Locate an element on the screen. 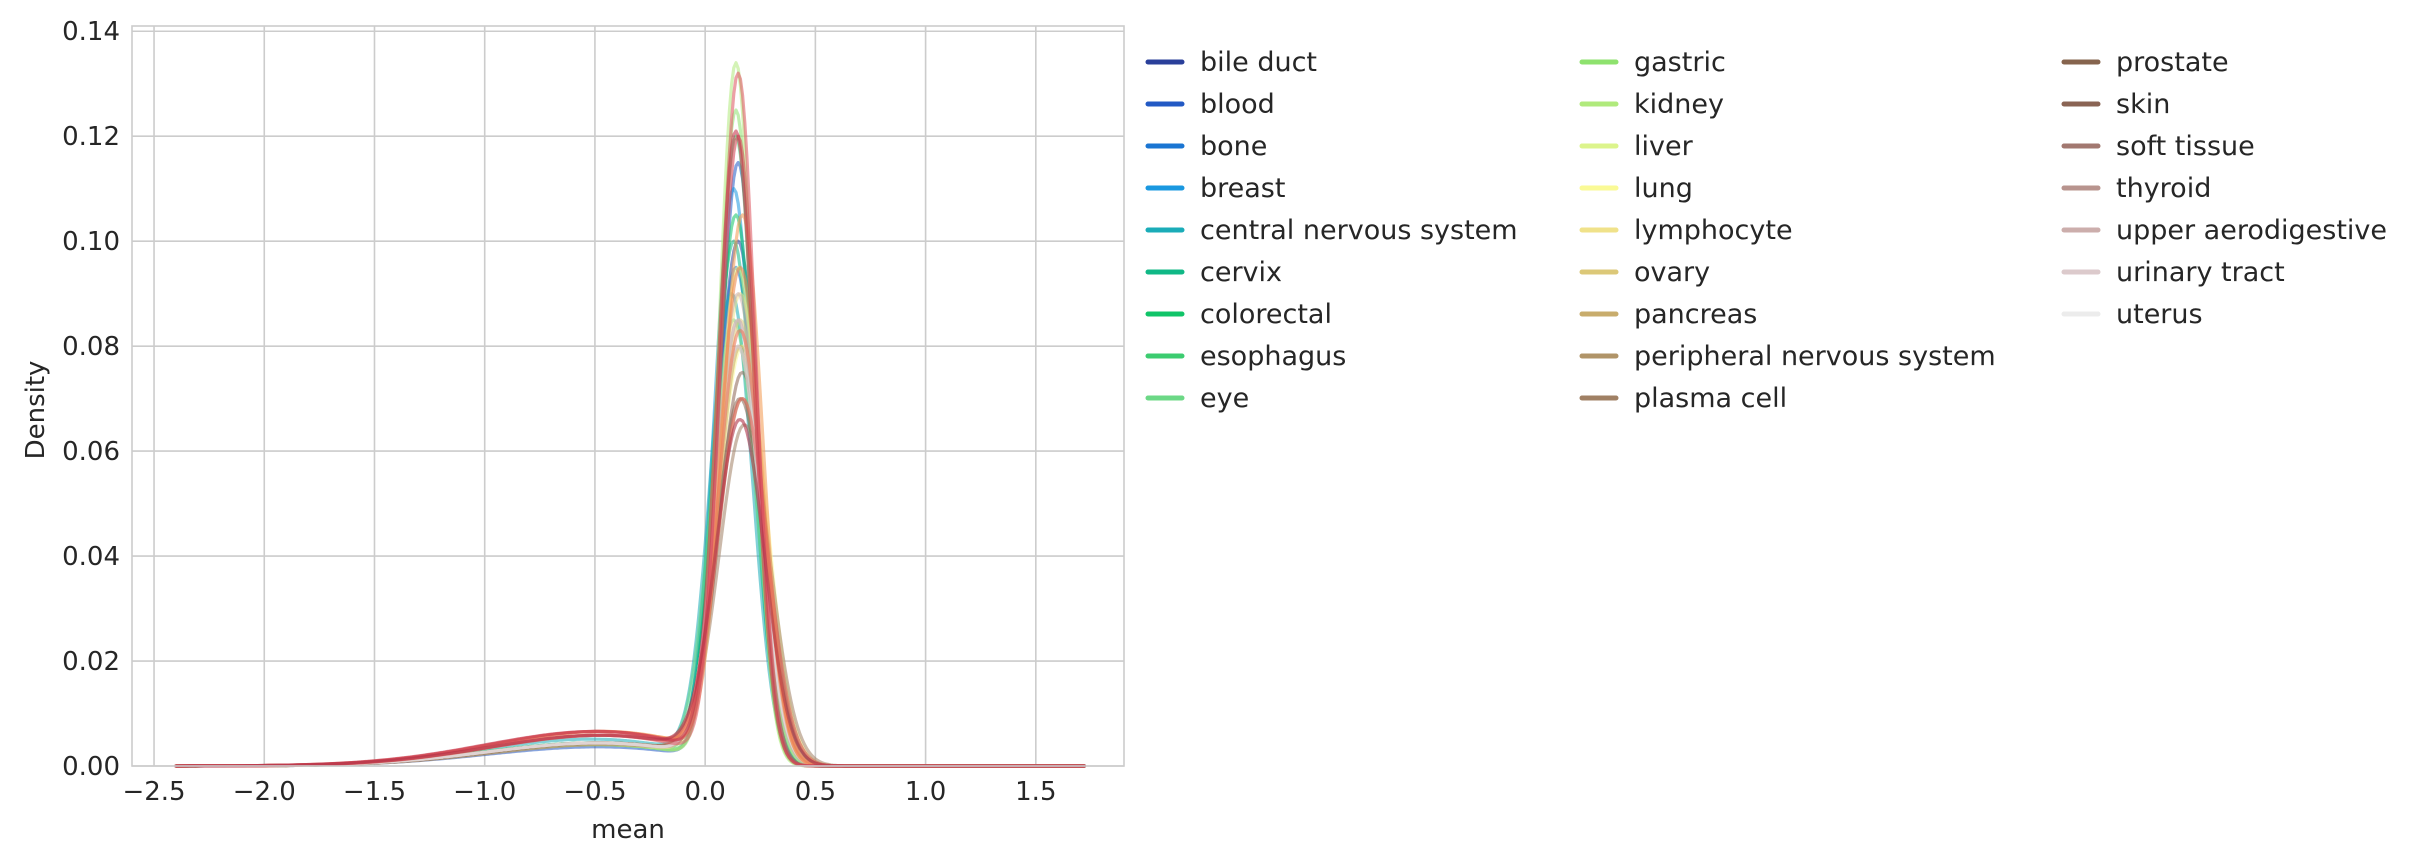 This screenshot has height=862, width=2418. legend-label: gastric is located at coordinates (1680, 62).